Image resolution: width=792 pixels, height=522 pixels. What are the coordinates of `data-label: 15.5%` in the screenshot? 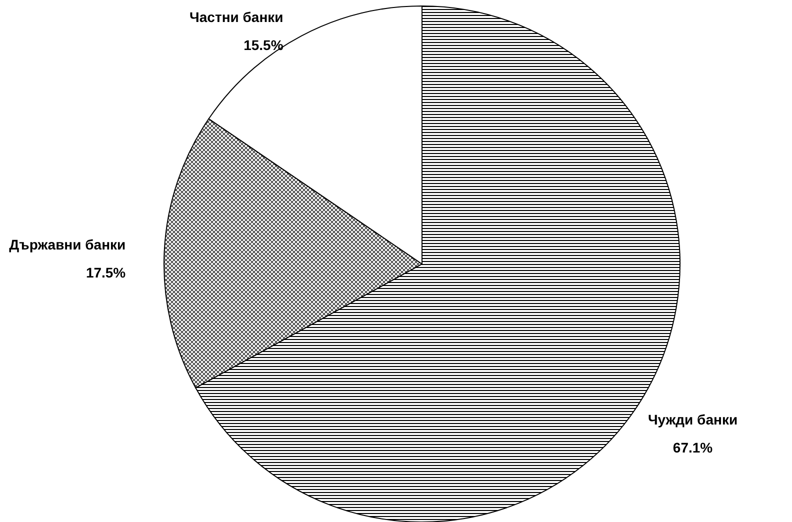 It's located at (264, 45).